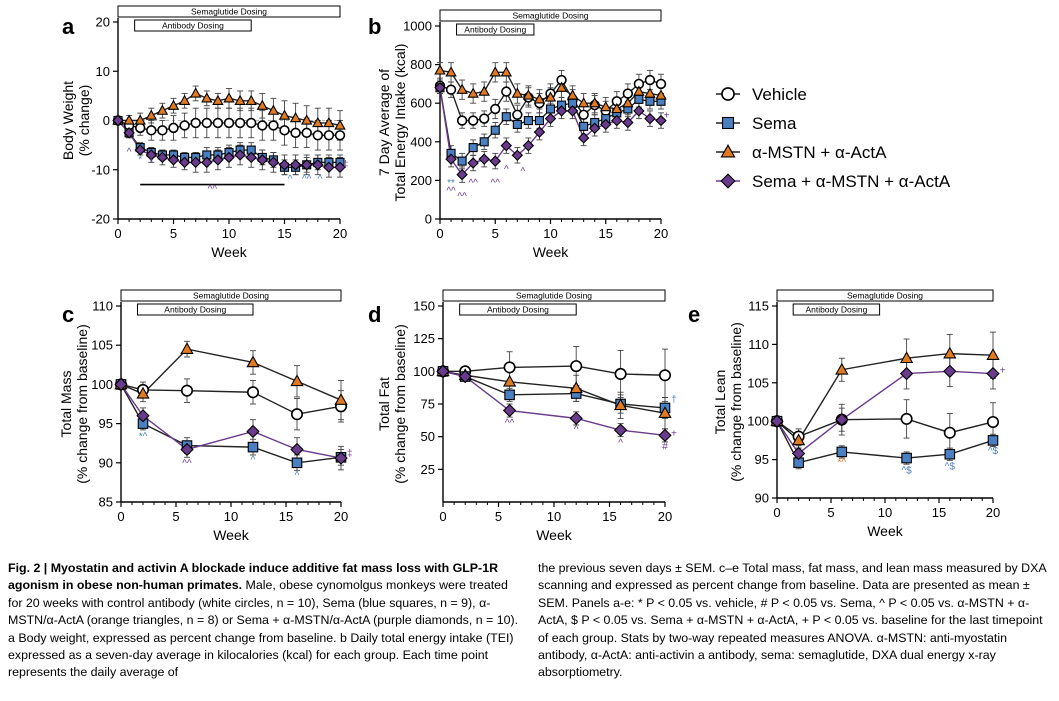 This screenshot has width=1059, height=701. Describe the element at coordinates (417, 26) in the screenshot. I see `y-tick-label: 1000` at that location.